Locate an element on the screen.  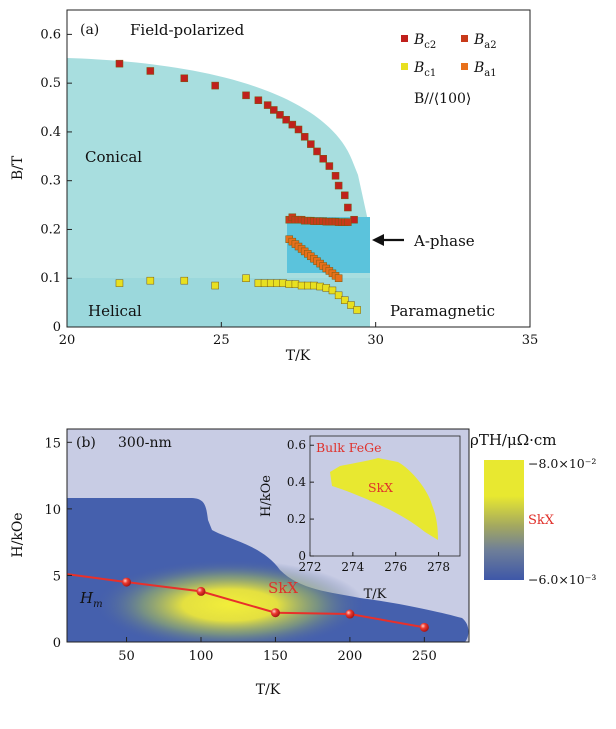
y-axis-label-a: B/T is located at coordinates (18, 167).